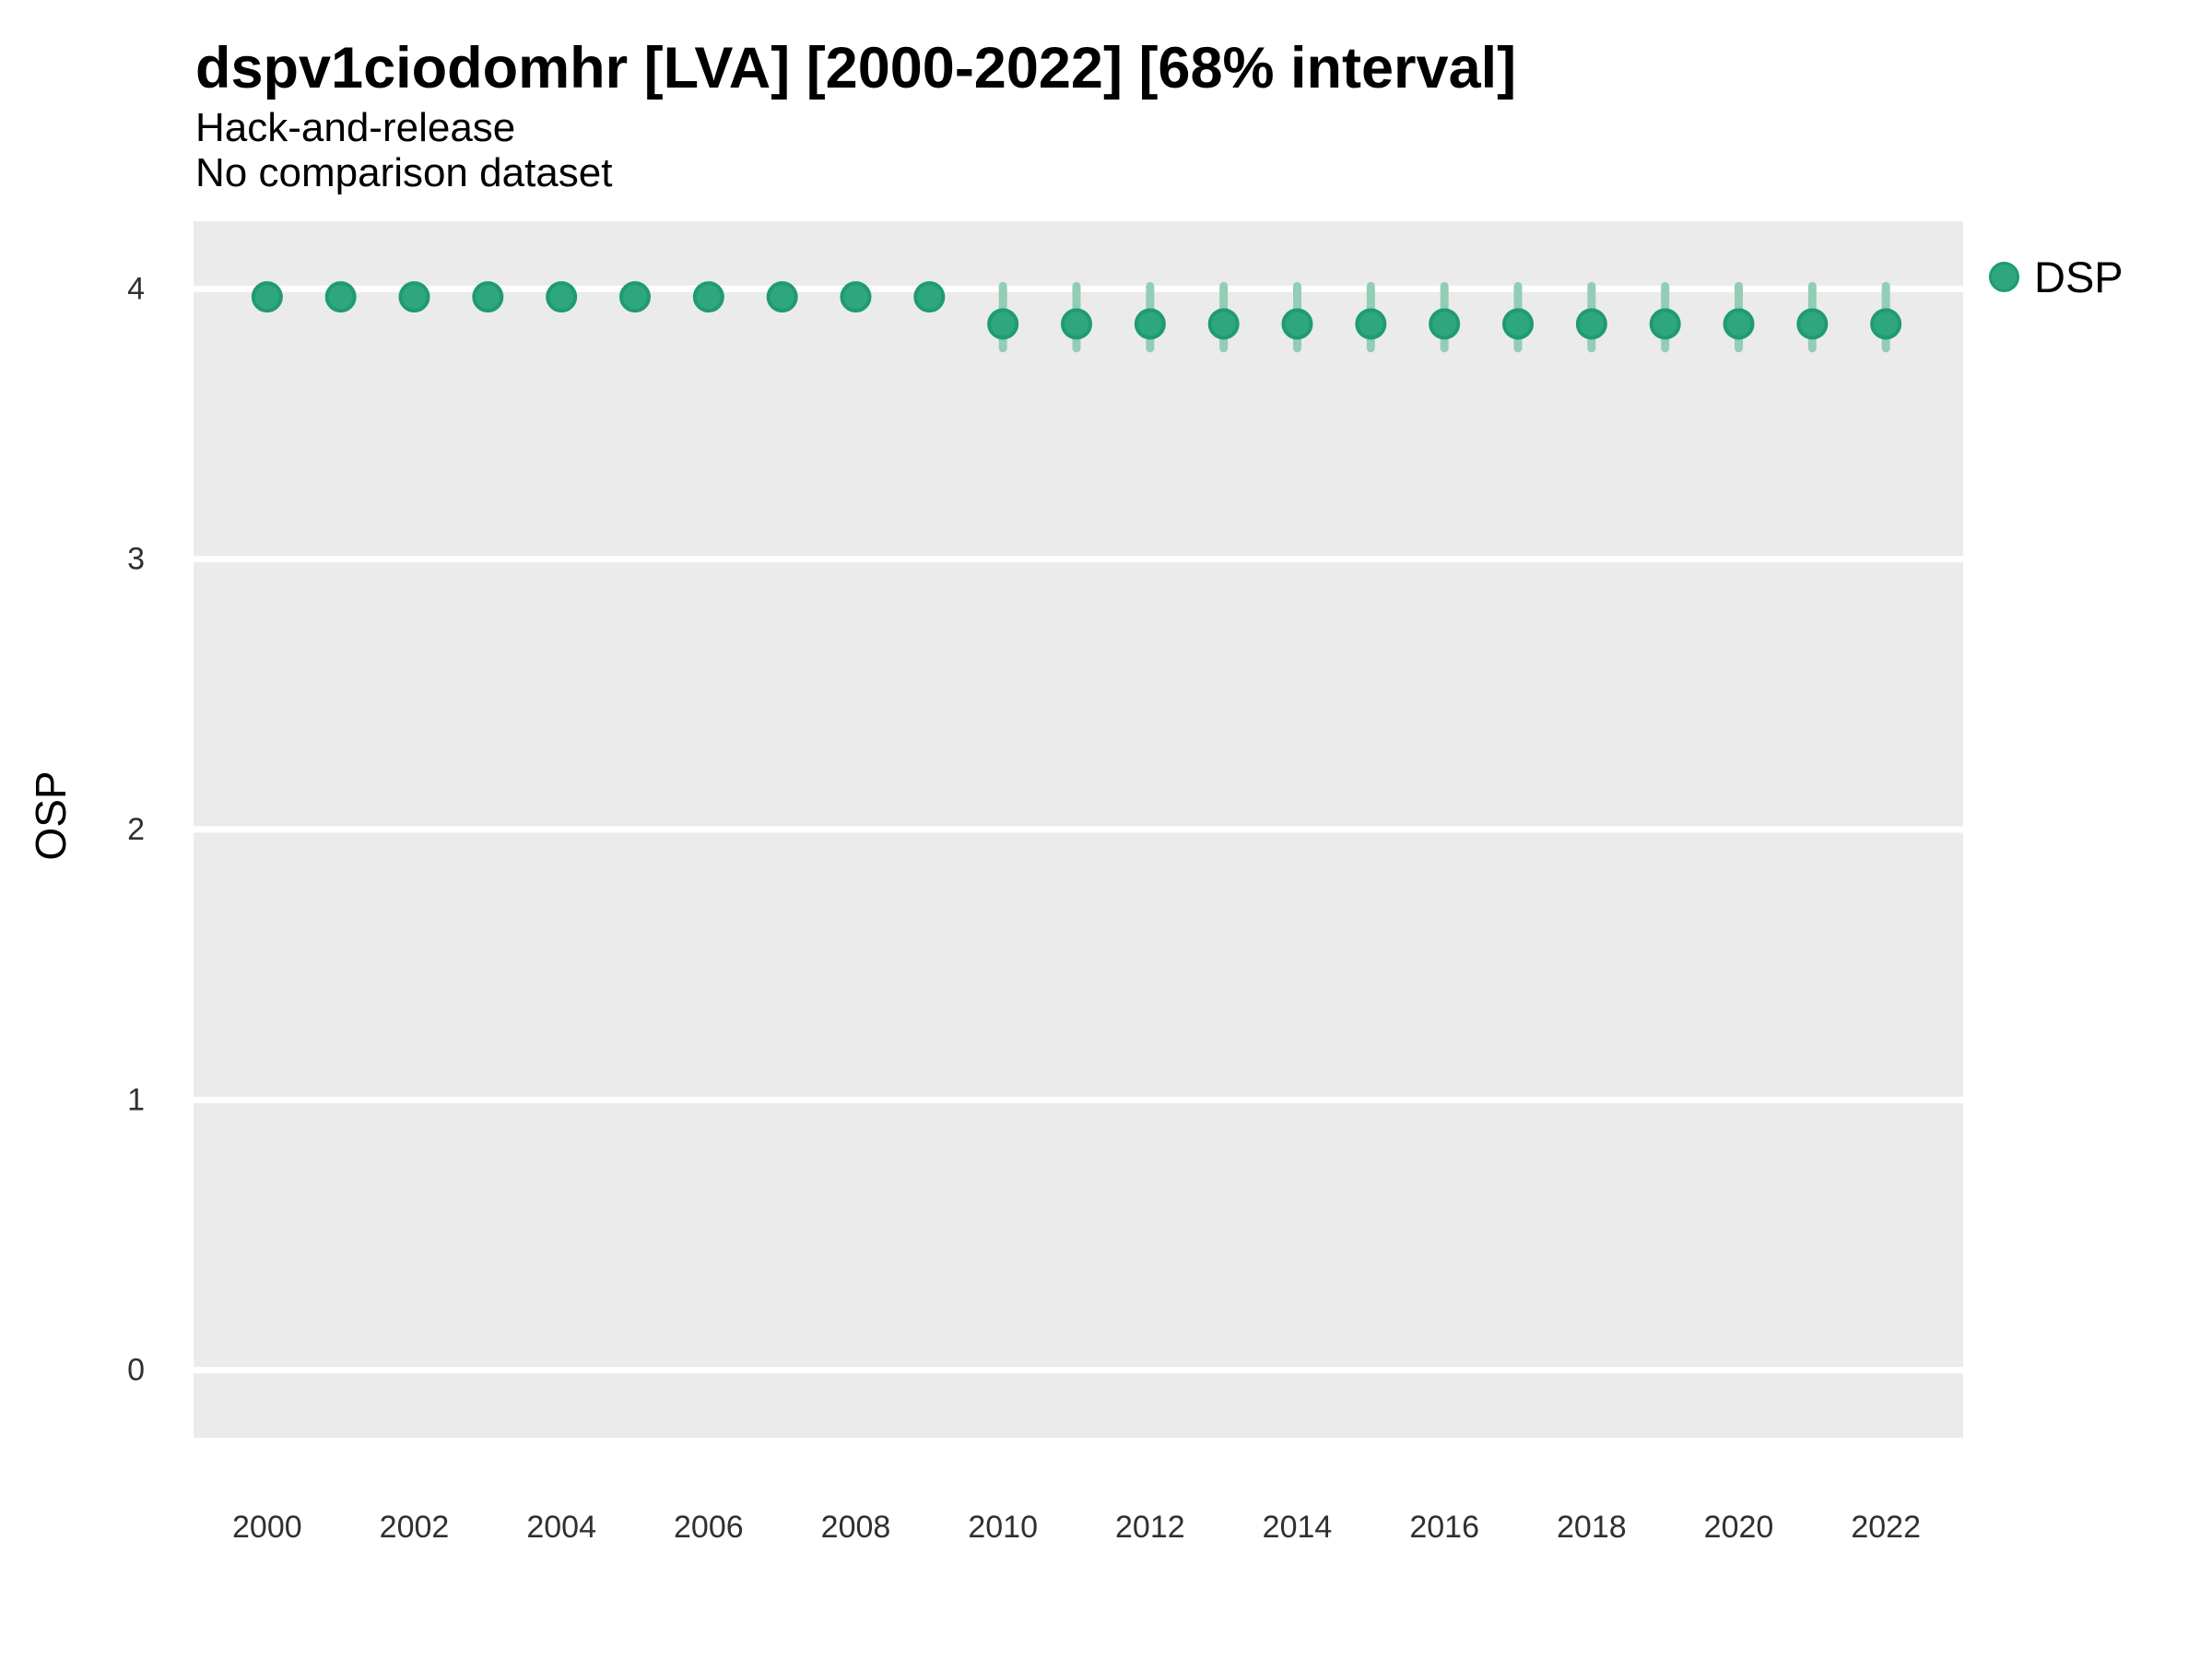 This screenshot has height=1659, width=2212. I want to click on data-point-2017, so click(1518, 324).